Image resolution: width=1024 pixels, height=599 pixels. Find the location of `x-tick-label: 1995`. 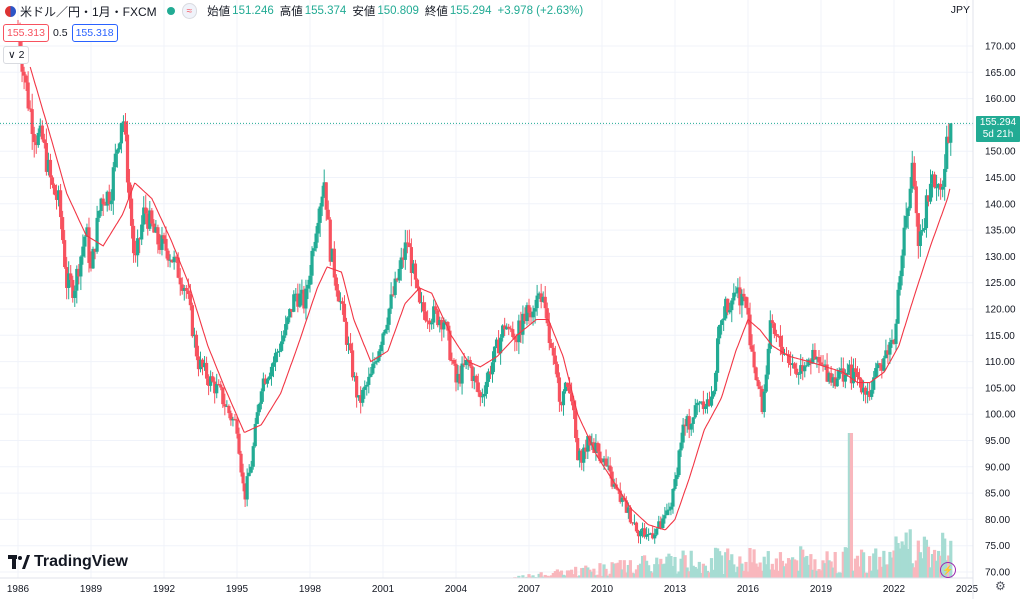

x-tick-label: 1995 is located at coordinates (237, 589).